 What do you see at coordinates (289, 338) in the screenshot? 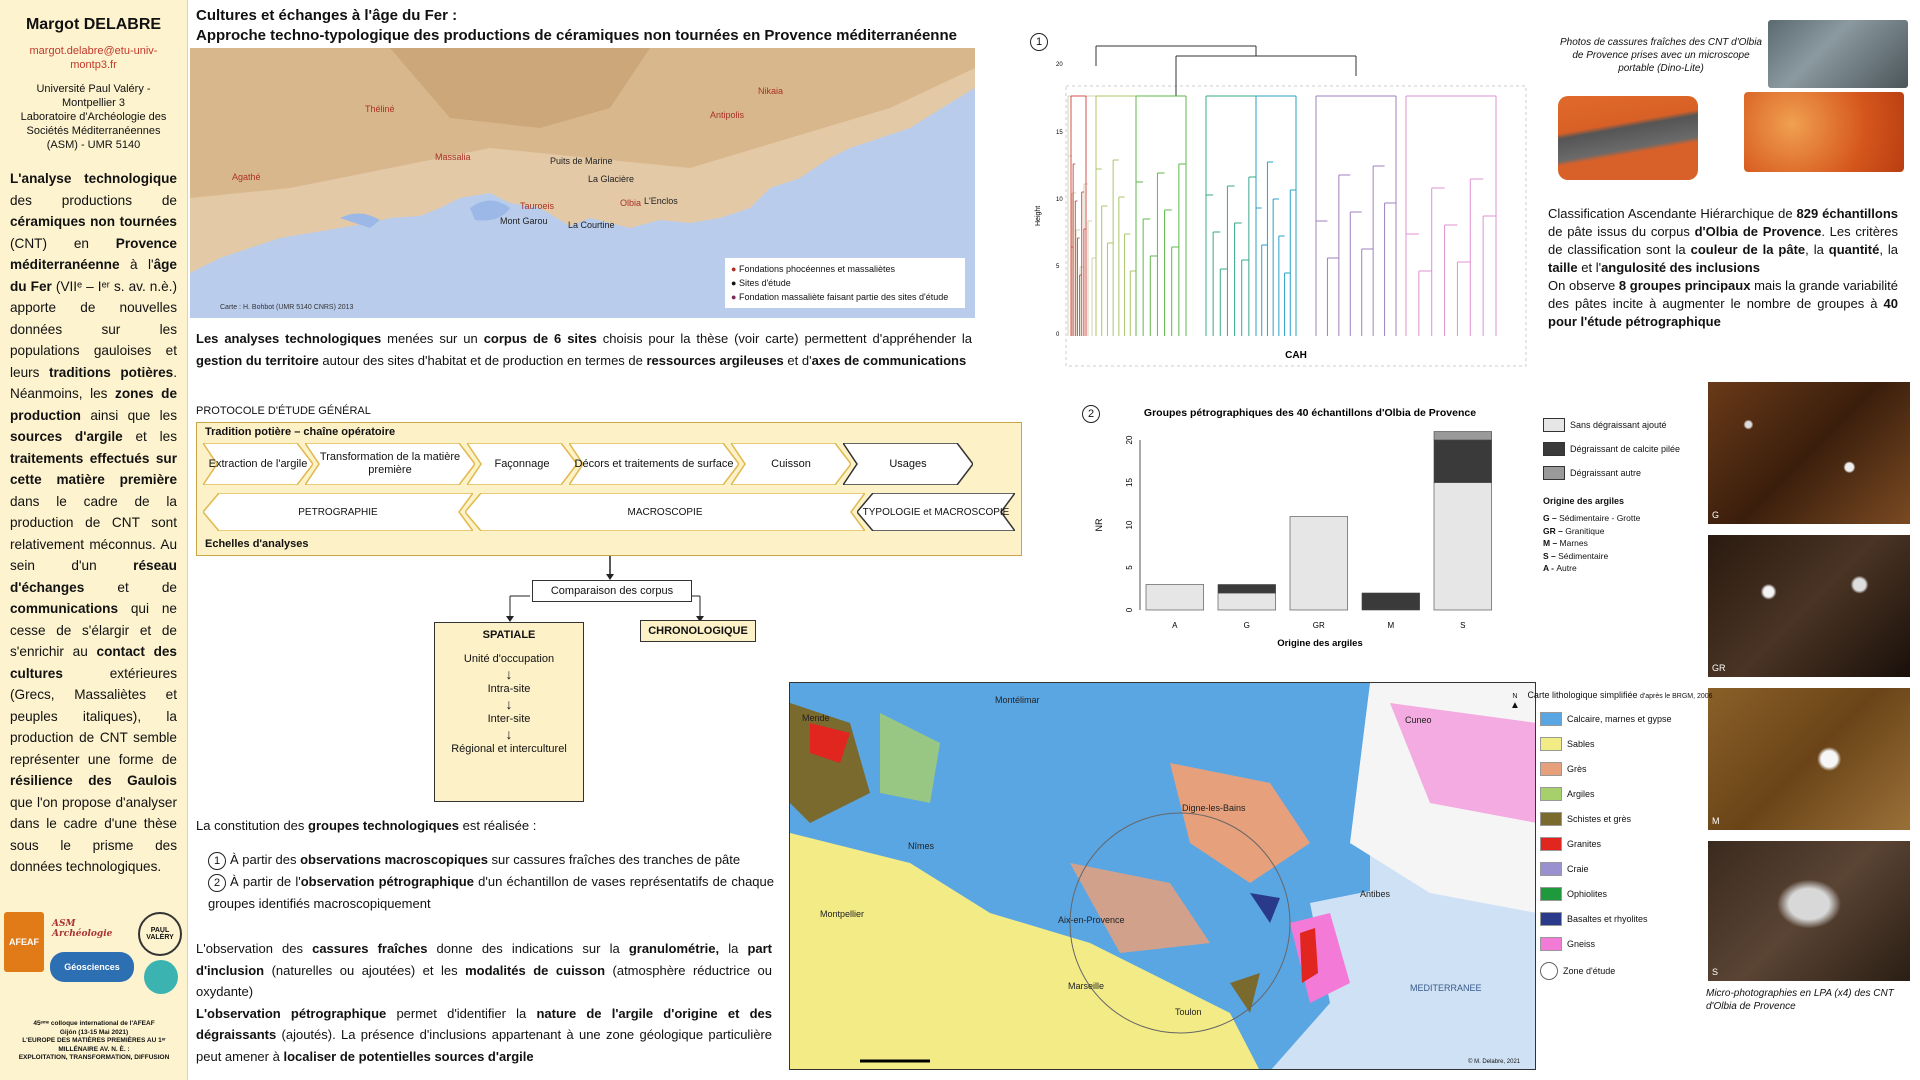
I see `text-run: Les analyses technologiques` at bounding box center [289, 338].